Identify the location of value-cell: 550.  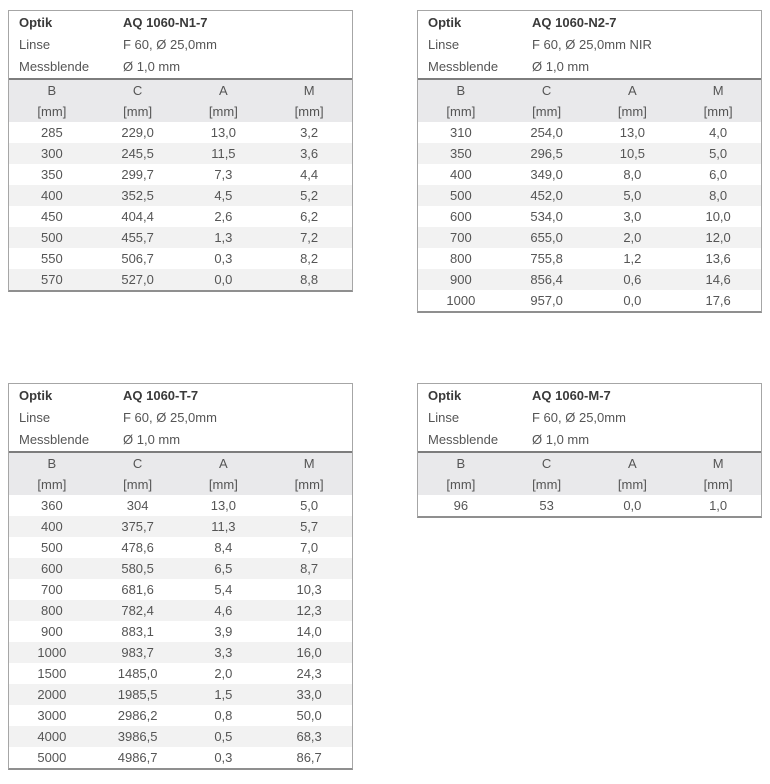
(52, 258).